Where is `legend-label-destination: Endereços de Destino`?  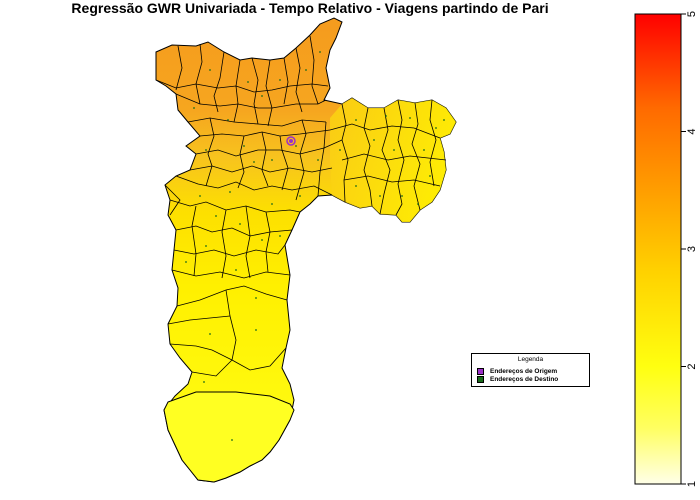
legend-label-destination: Endereços de Destino is located at coordinates (524, 379).